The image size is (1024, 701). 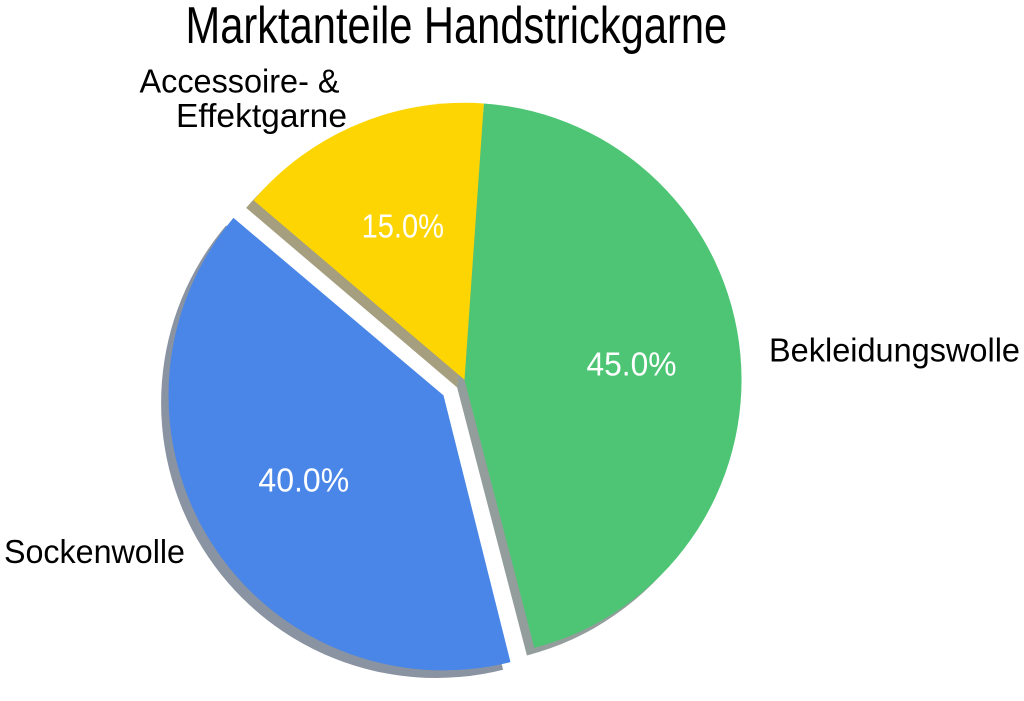 I want to click on svg-text: Effektgarne, so click(x=261, y=115).